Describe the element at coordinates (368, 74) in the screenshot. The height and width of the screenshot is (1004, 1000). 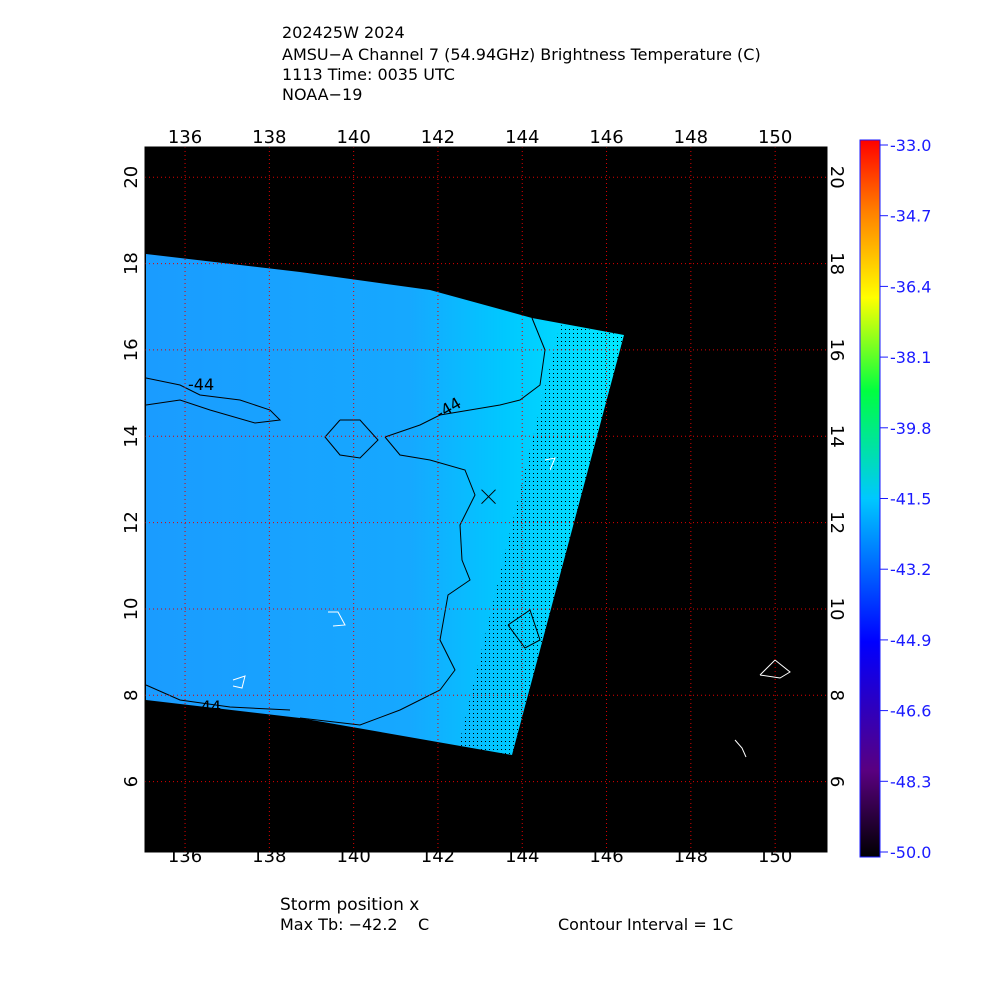
I see `header-line: 1113 Time: 0035 UTC` at that location.